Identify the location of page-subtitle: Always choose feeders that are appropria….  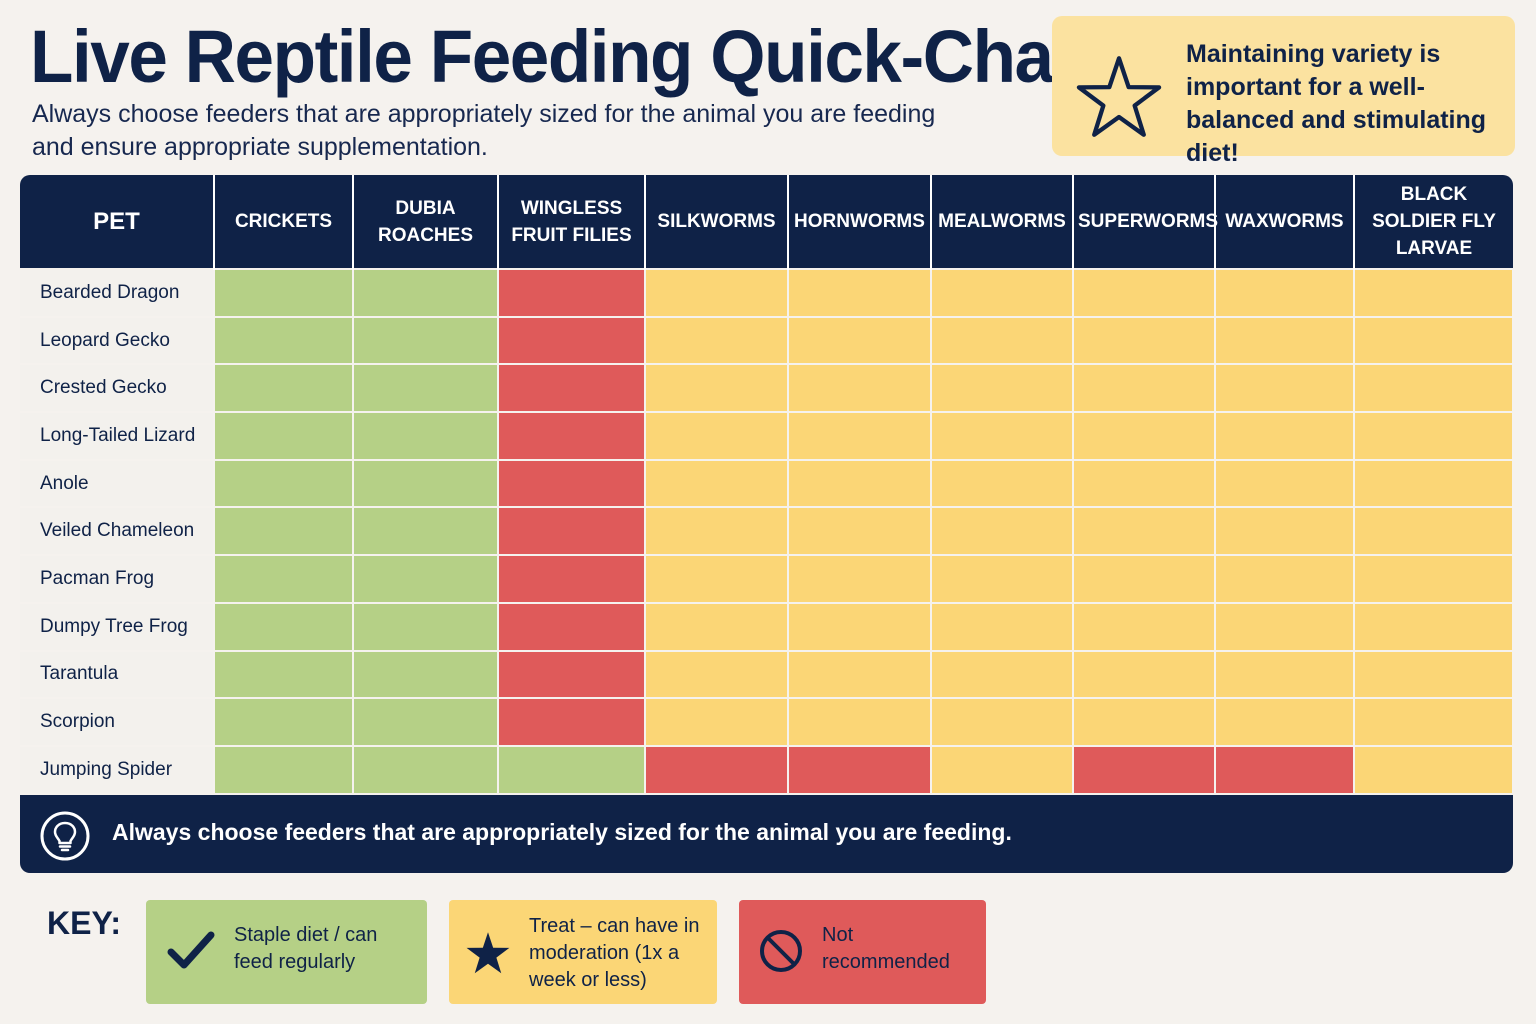
(484, 130).